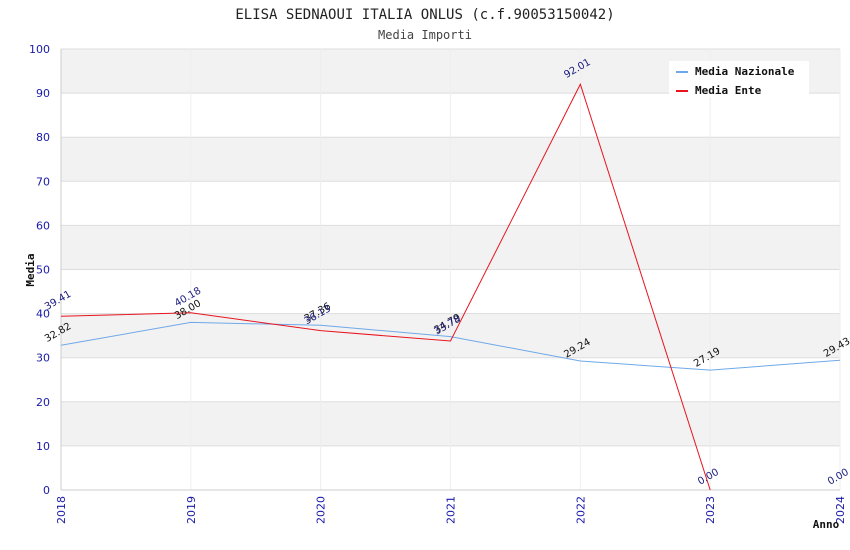 Image resolution: width=850 pixels, height=550 pixels. I want to click on y-tick-label: 70, so click(43, 181).